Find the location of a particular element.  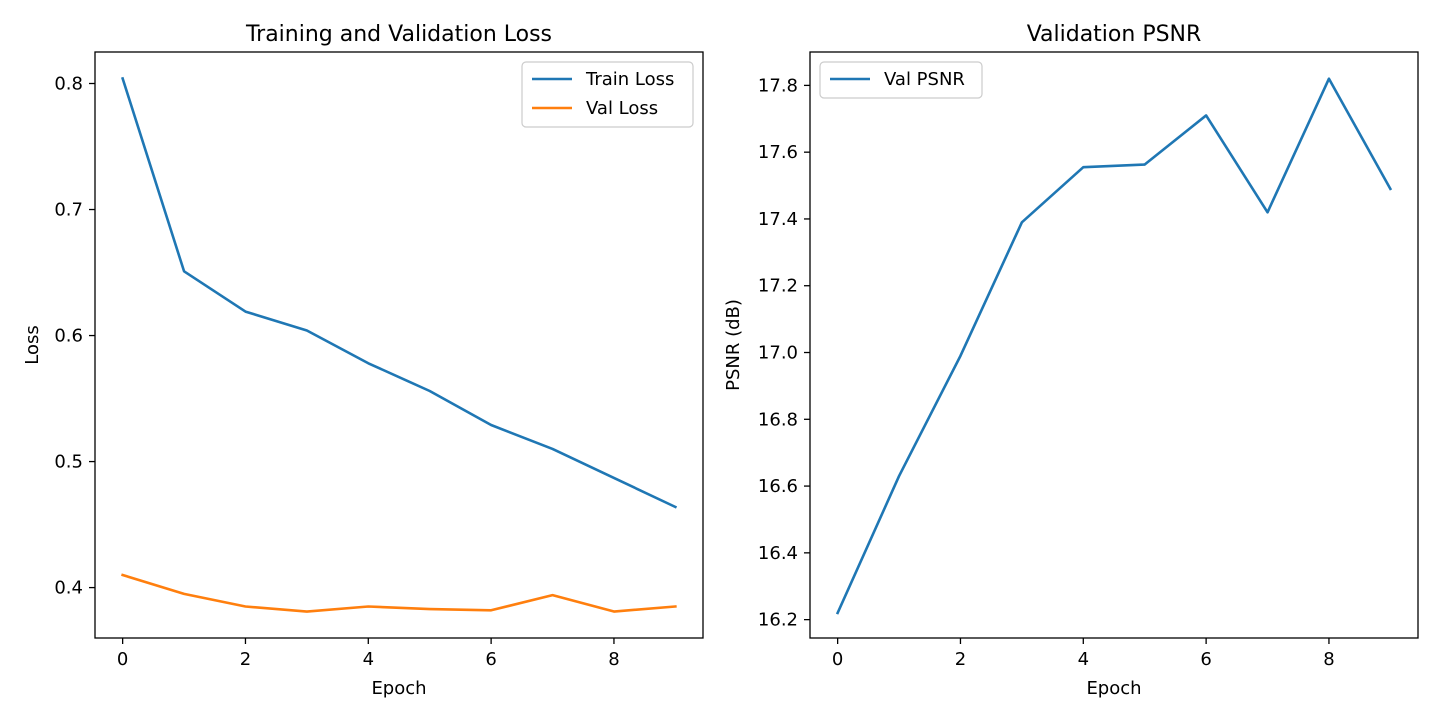

series-line-val-loss is located at coordinates (399, 593).